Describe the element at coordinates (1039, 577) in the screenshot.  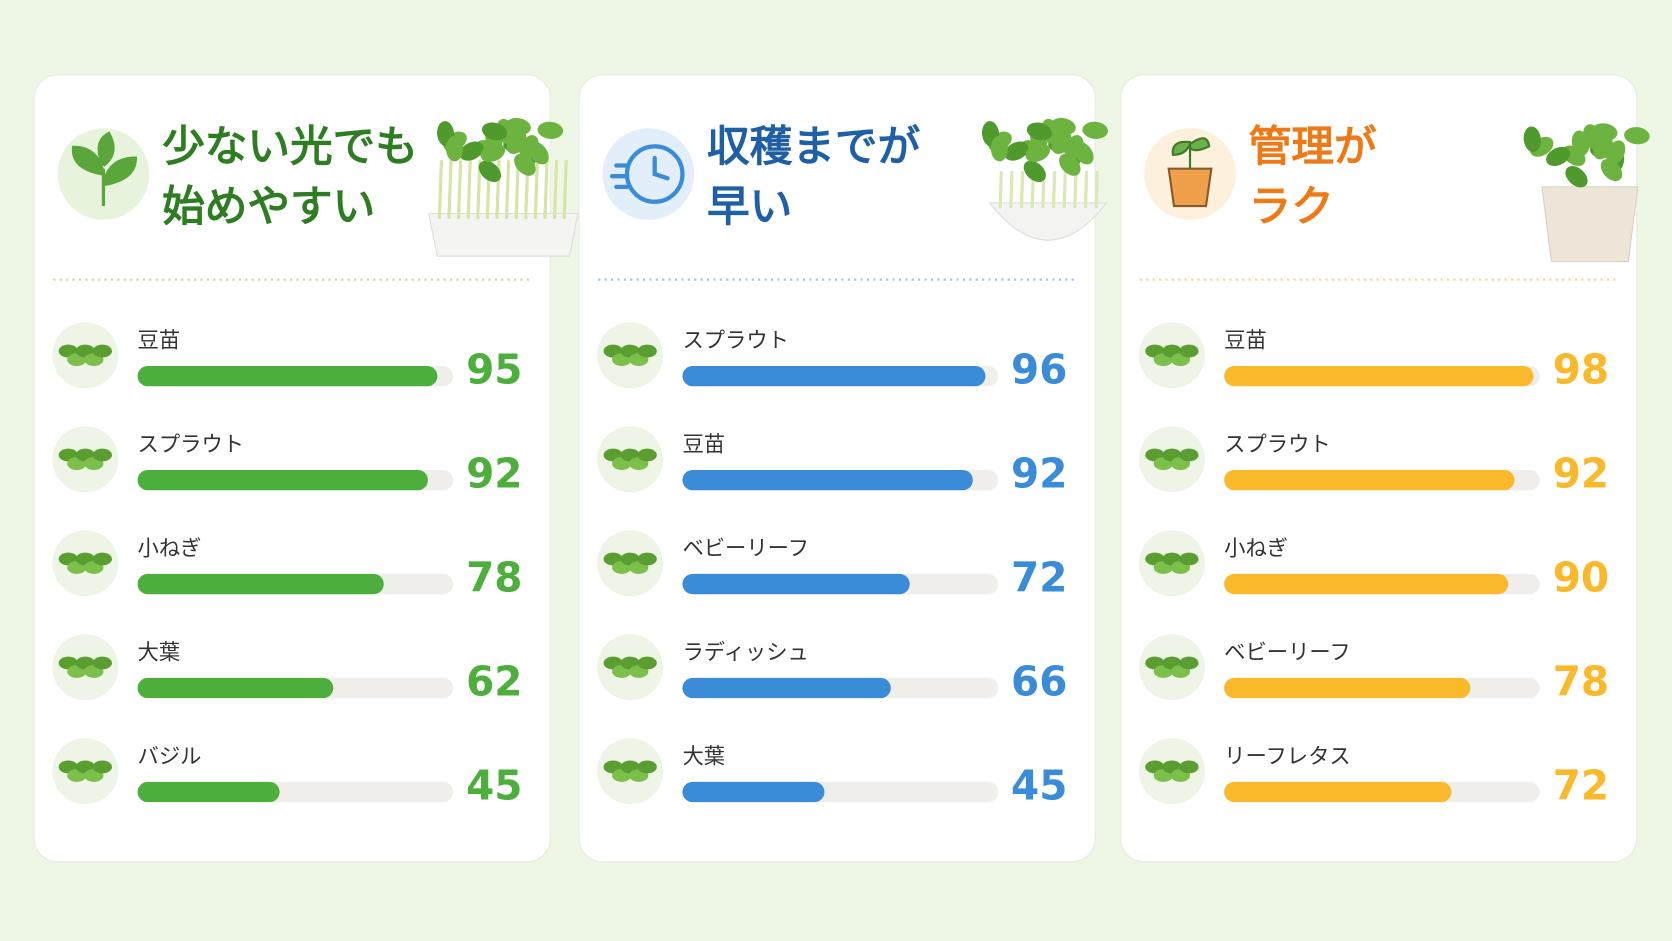
I see `value-label: 72` at that location.